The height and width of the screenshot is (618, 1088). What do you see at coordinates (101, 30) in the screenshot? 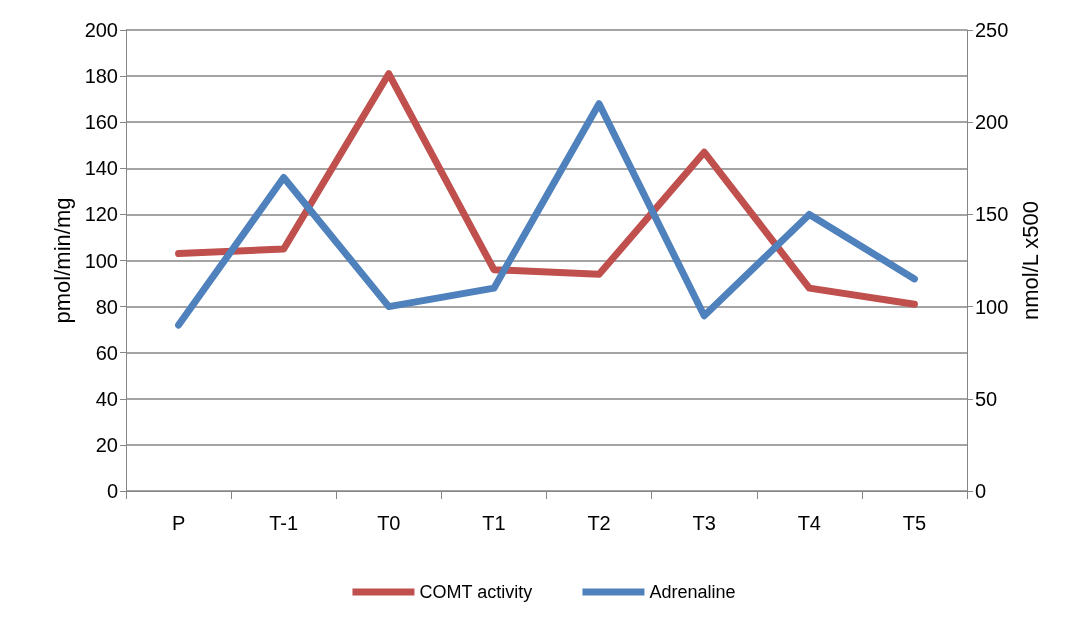
I see `y-tick-label: 200` at bounding box center [101, 30].